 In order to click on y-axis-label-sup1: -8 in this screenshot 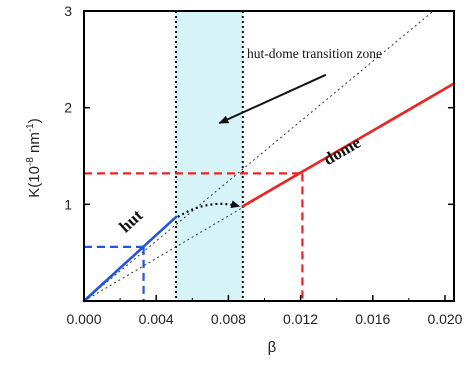, I will do `click(30, 161)`.